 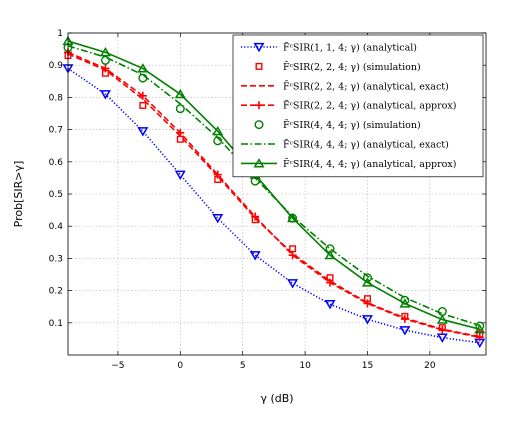 I want to click on y-tick-label: 0.4, so click(x=56, y=227).